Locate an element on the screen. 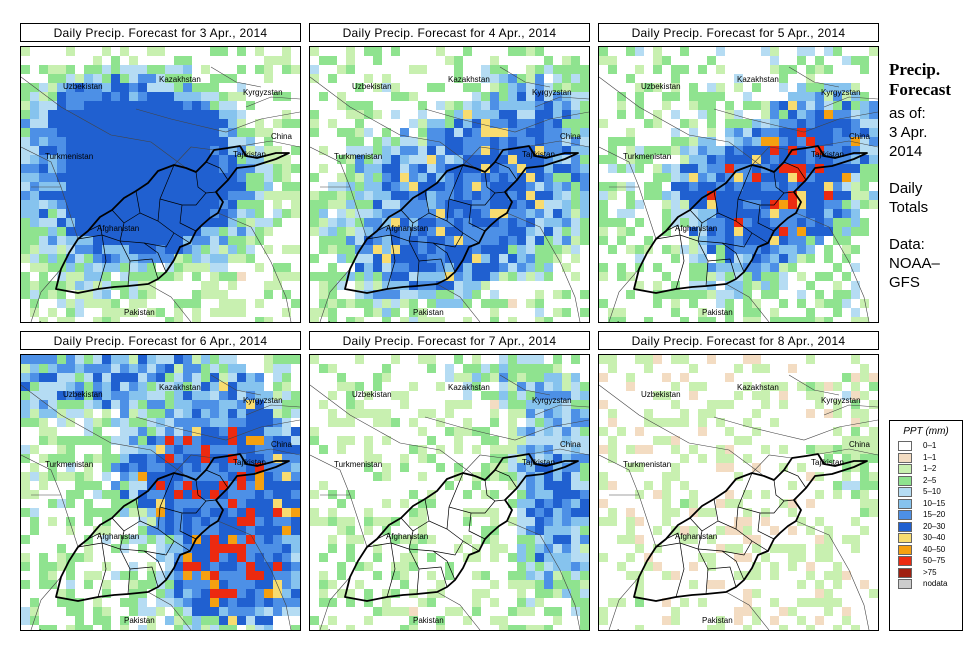 This screenshot has width=975, height=646. legend-swatch is located at coordinates (905, 584).